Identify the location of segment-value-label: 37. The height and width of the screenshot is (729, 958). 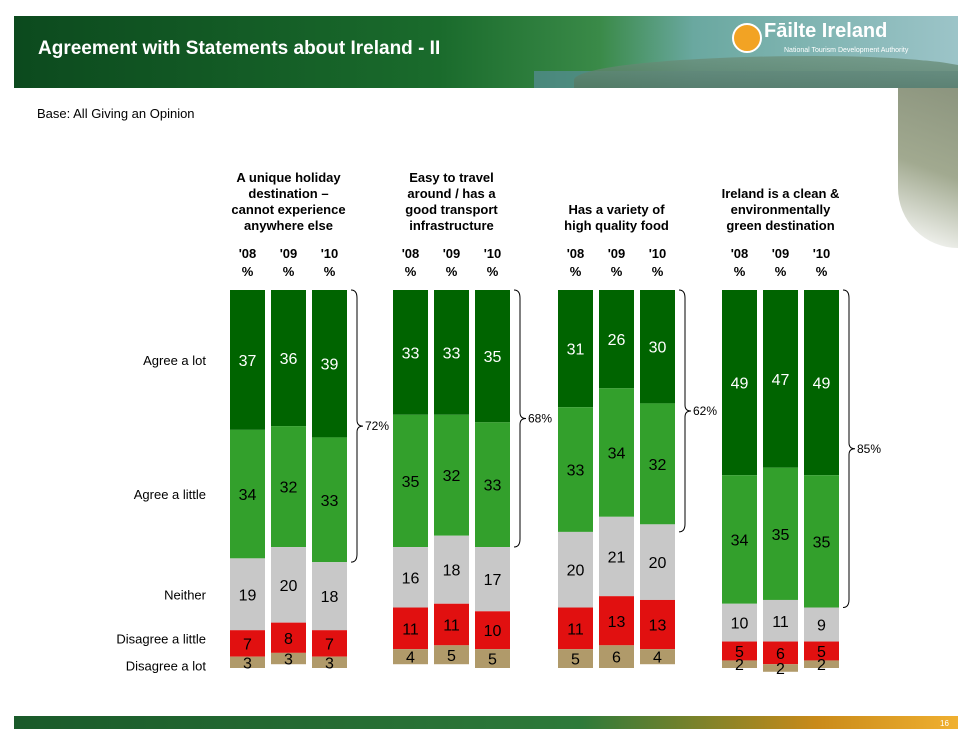
(248, 361).